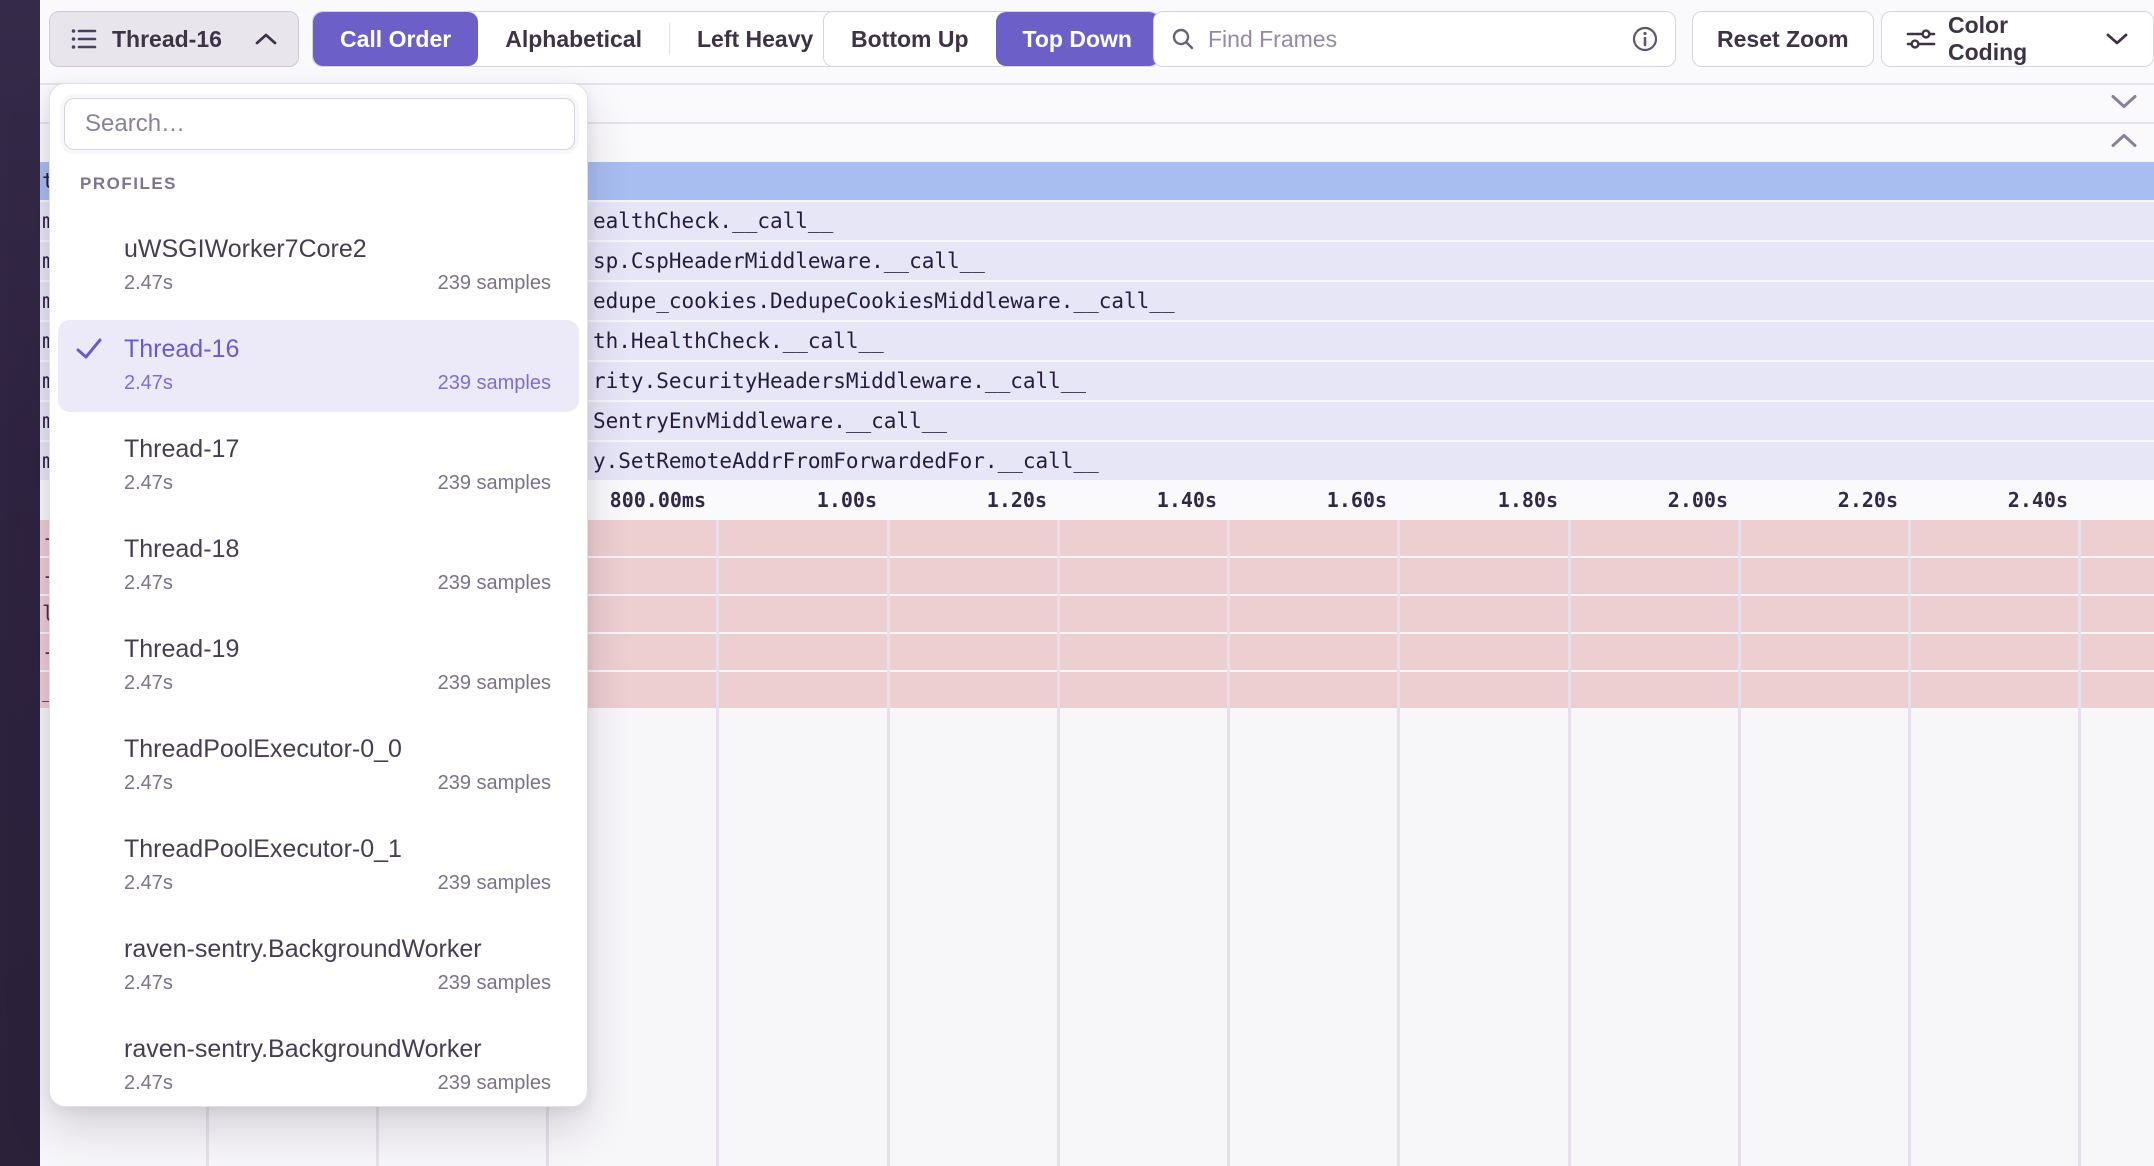  I want to click on tab-left-heavy: Left Heavy, so click(755, 38).